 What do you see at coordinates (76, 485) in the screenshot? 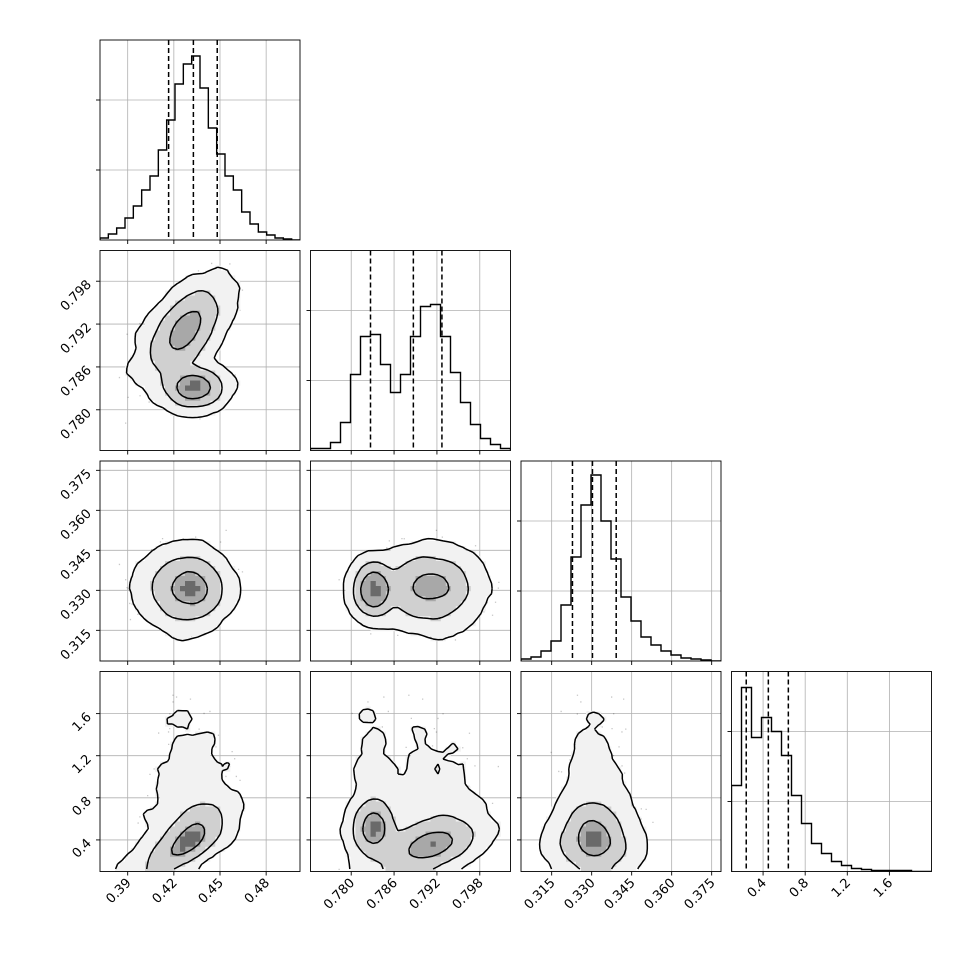
I see `y-tick-label: 0.375` at bounding box center [76, 485].